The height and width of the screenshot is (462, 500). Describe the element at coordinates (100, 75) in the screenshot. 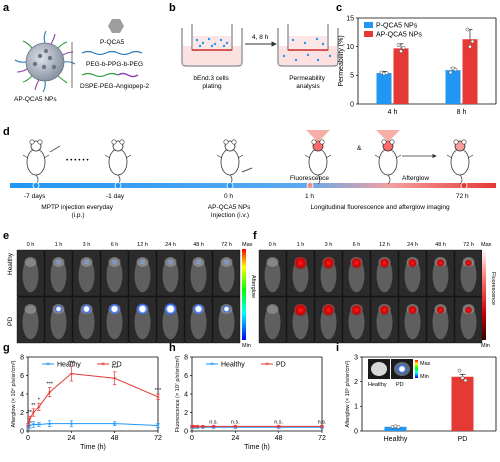

I see `dspe-chain-icon` at that location.